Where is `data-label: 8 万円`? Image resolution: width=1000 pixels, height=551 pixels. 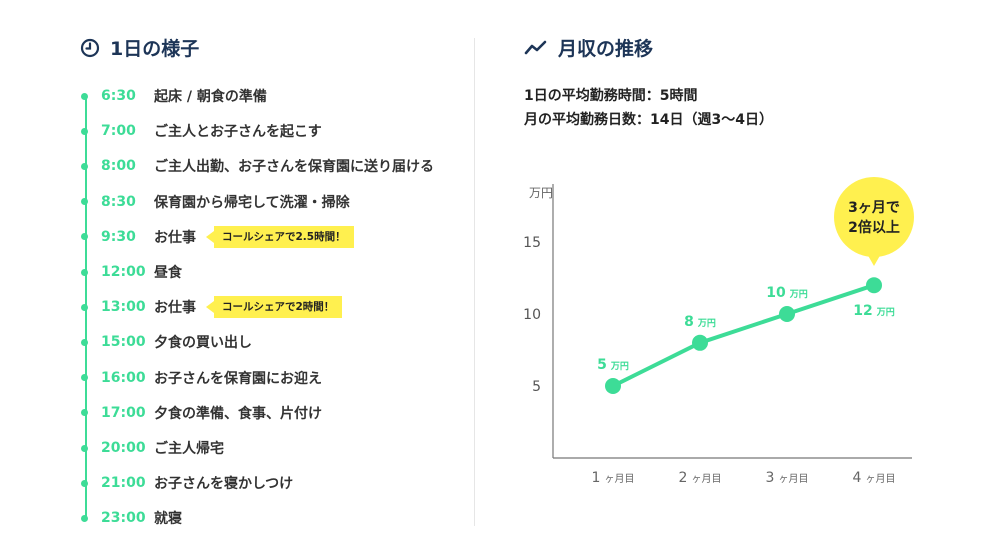 data-label: 8 万円 is located at coordinates (700, 322).